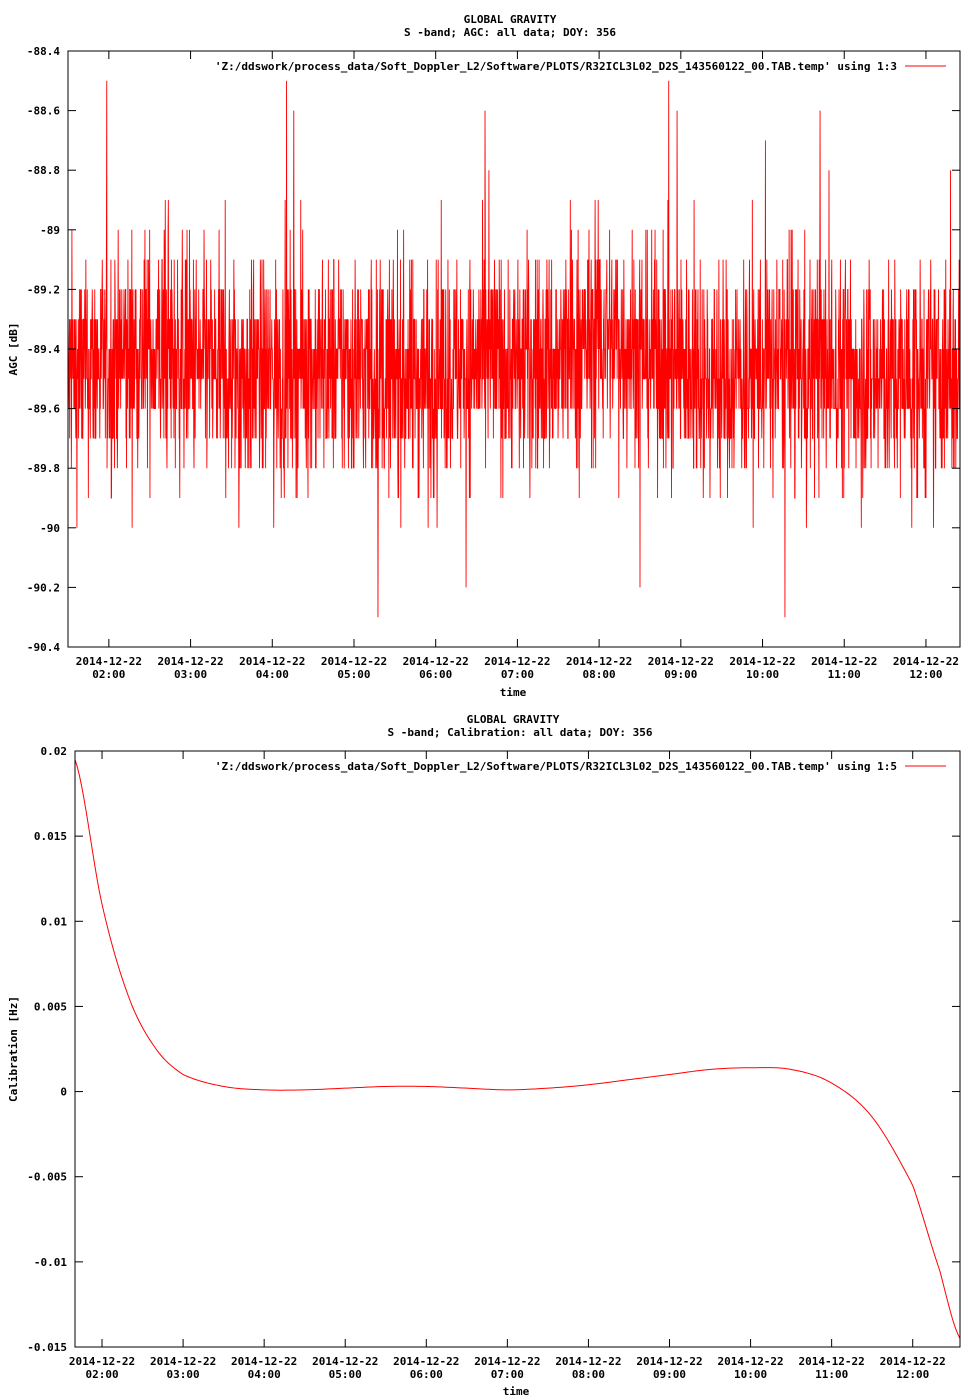 The image size is (980, 1400). Describe the element at coordinates (47, 1347) in the screenshot. I see `calibration-y-tick-label: -0.015` at that location.